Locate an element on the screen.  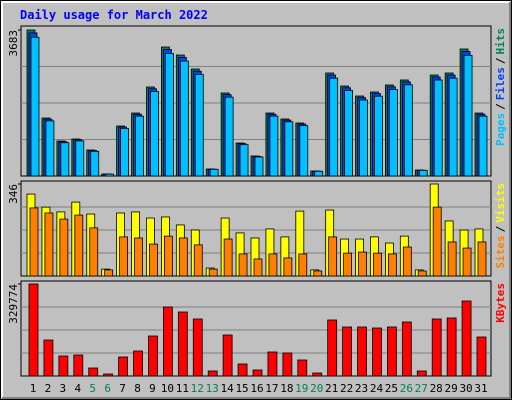
x-tick-label: 12 is located at coordinates (197, 388).